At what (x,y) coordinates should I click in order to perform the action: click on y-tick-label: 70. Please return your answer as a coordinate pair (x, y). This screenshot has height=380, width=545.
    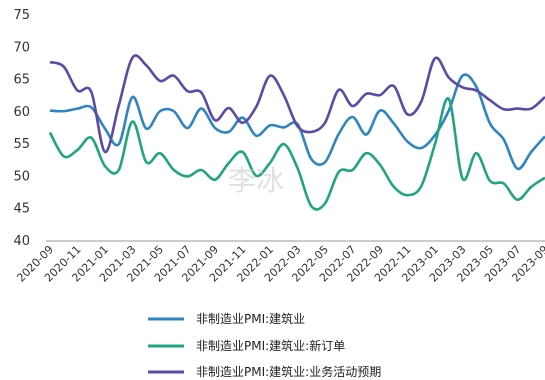
    Looking at the image, I should click on (21, 47).